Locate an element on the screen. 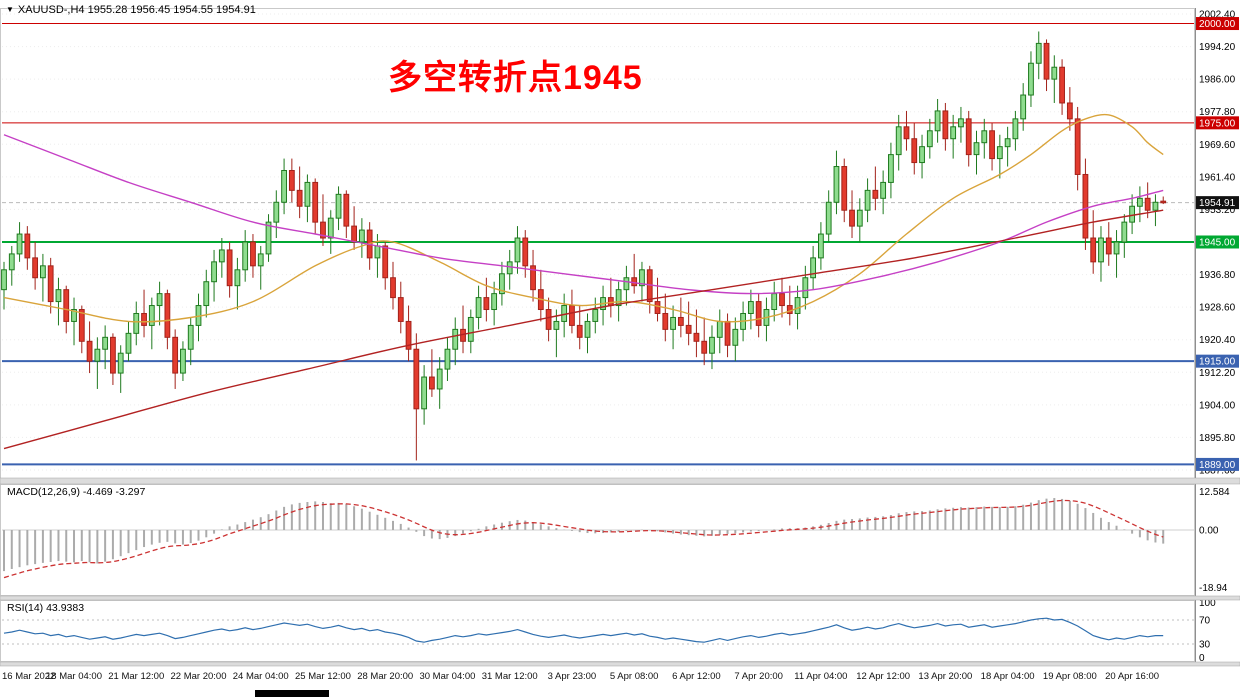  macd-axis-label: -18.94 is located at coordinates (1213, 588).